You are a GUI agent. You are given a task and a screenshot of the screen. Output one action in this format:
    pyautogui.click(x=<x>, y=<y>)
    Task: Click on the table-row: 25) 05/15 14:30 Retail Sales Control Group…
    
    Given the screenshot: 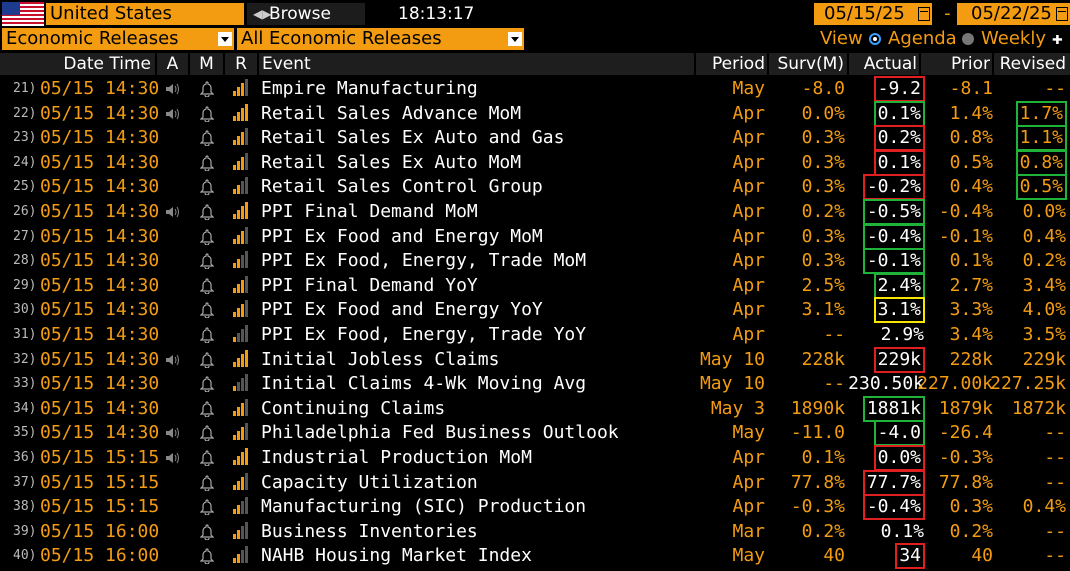 What is the action you would take?
    pyautogui.click(x=535, y=187)
    